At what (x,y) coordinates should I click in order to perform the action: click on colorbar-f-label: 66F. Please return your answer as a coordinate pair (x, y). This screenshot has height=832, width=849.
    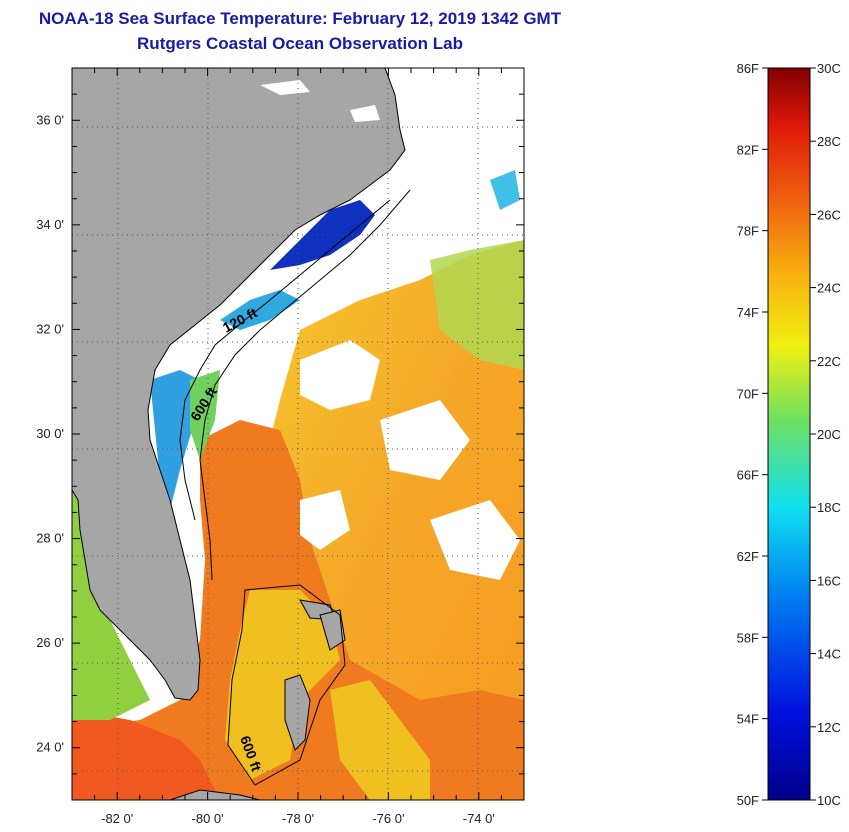
    Looking at the image, I should click on (748, 475).